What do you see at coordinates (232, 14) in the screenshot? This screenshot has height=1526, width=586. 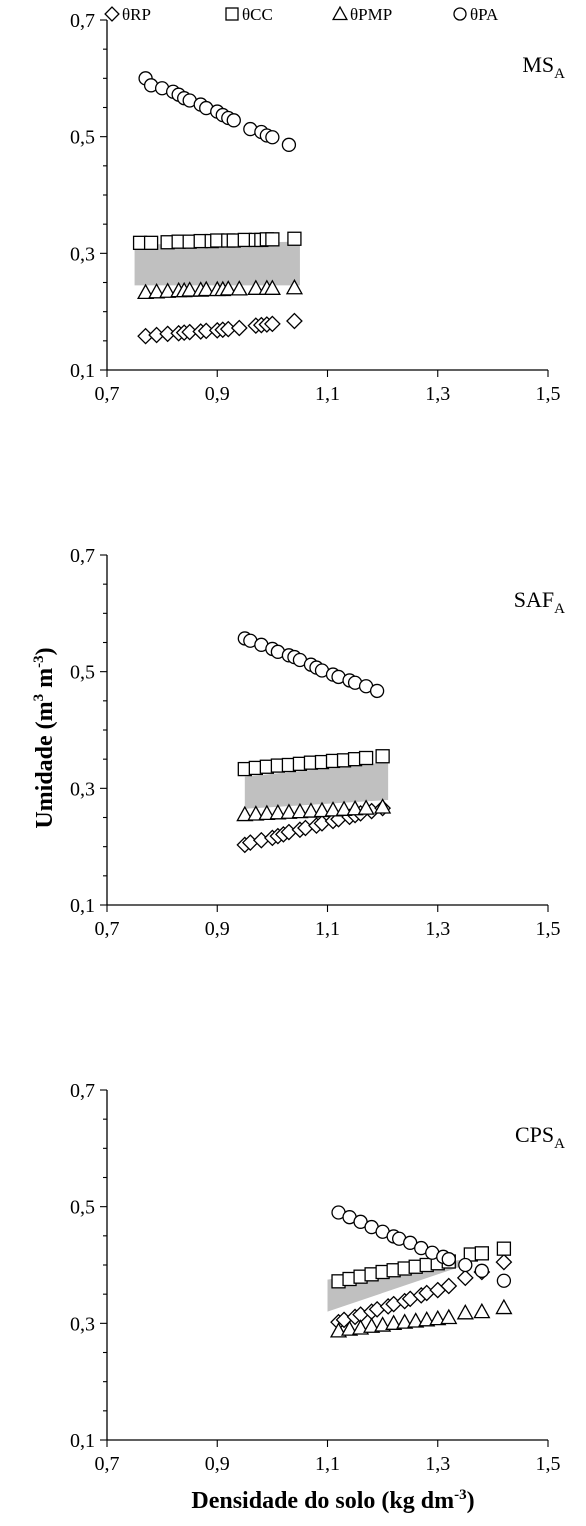 I see `legend-marker-square` at bounding box center [232, 14].